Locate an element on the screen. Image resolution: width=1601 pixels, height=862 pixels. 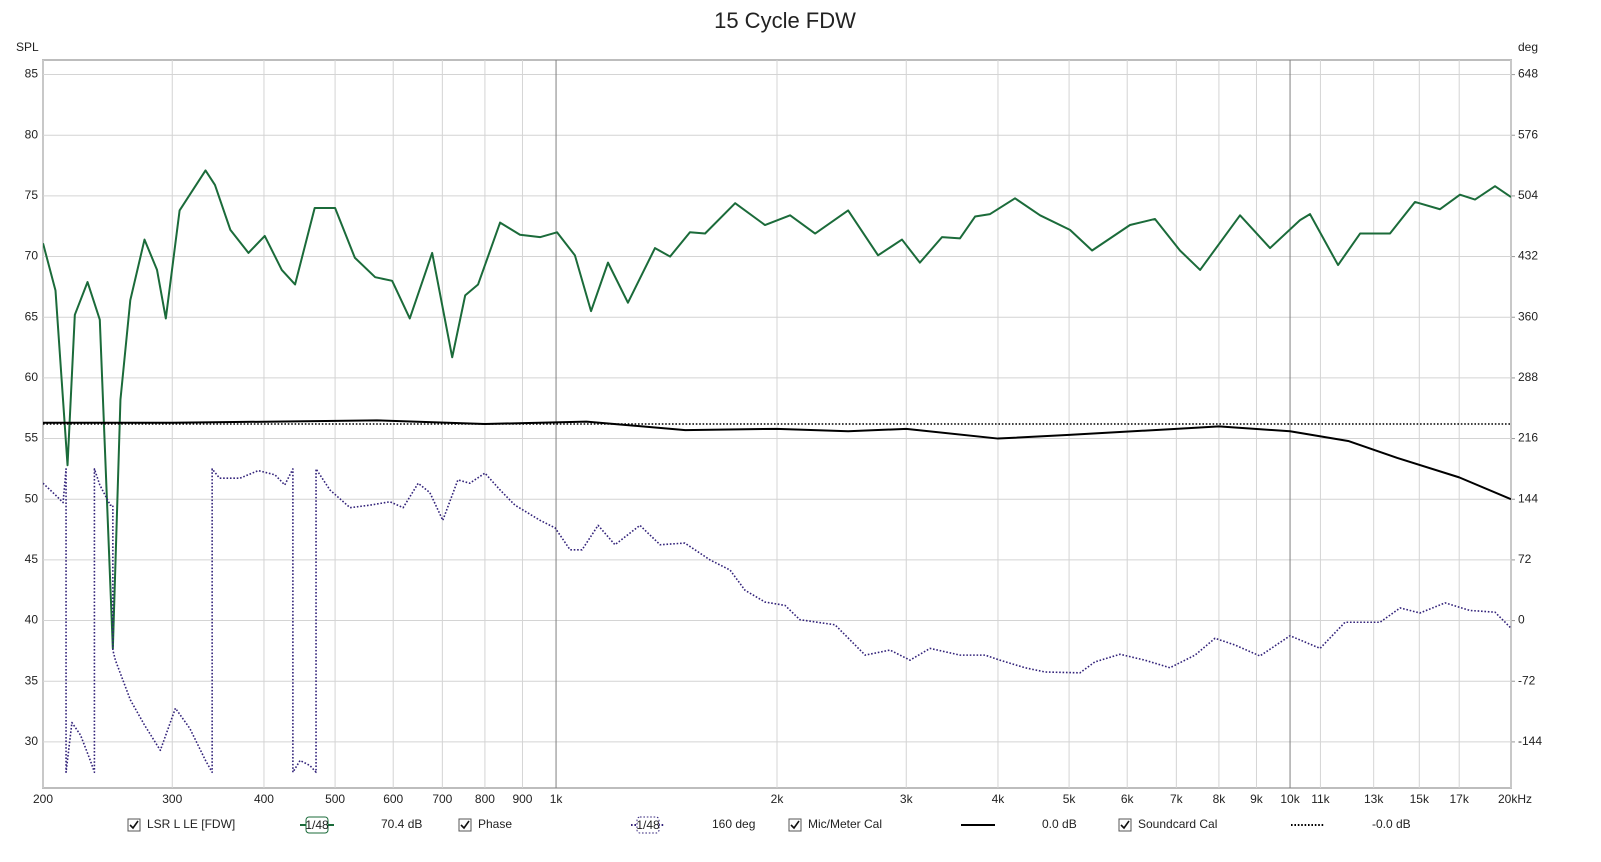
x-tick-label: 4k is located at coordinates (999, 799).